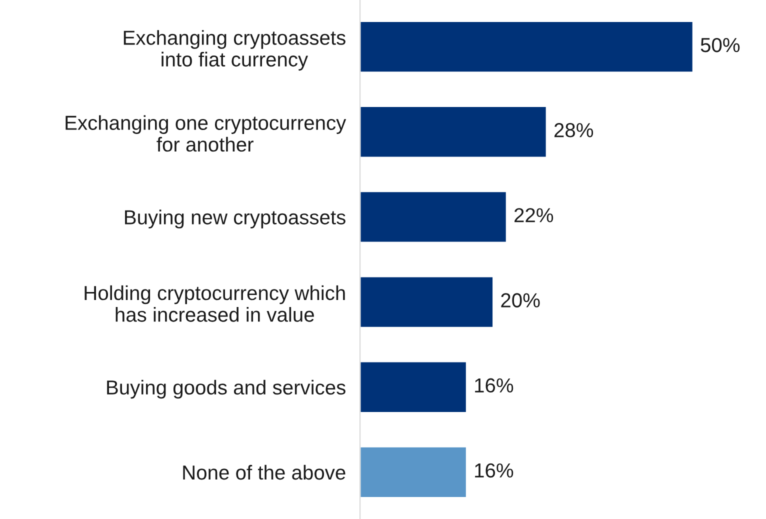 The height and width of the screenshot is (519, 766). What do you see at coordinates (214, 303) in the screenshot?
I see `y-tick-label: Holding cryptocurrency which has increased in value` at bounding box center [214, 303].